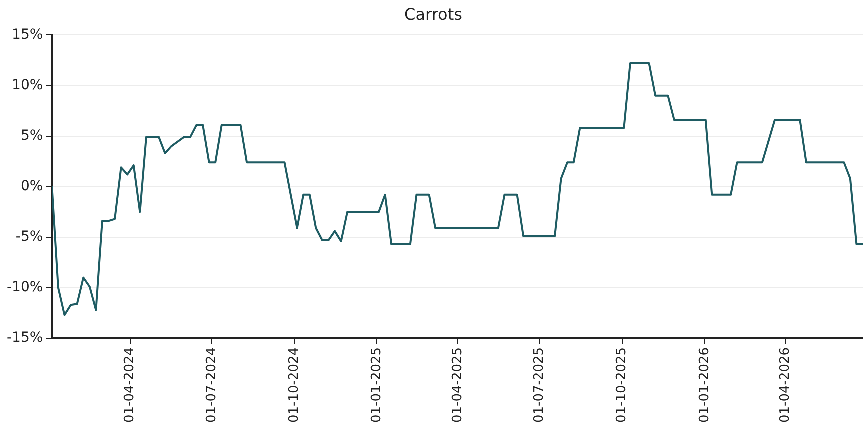  I want to click on x-tick-label: 01-07-2024, so click(212, 385).